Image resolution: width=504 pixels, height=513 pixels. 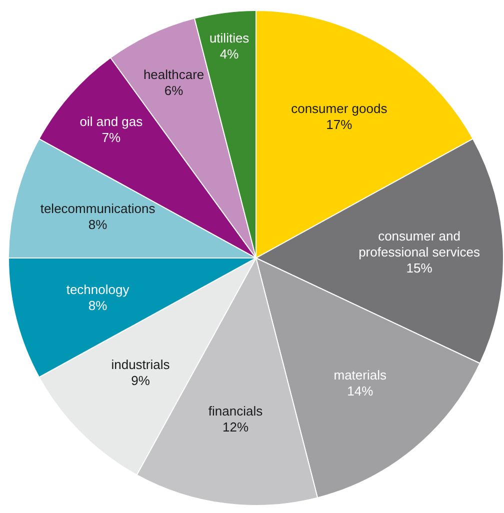 What do you see at coordinates (174, 90) in the screenshot?
I see `data-label: 6%` at bounding box center [174, 90].